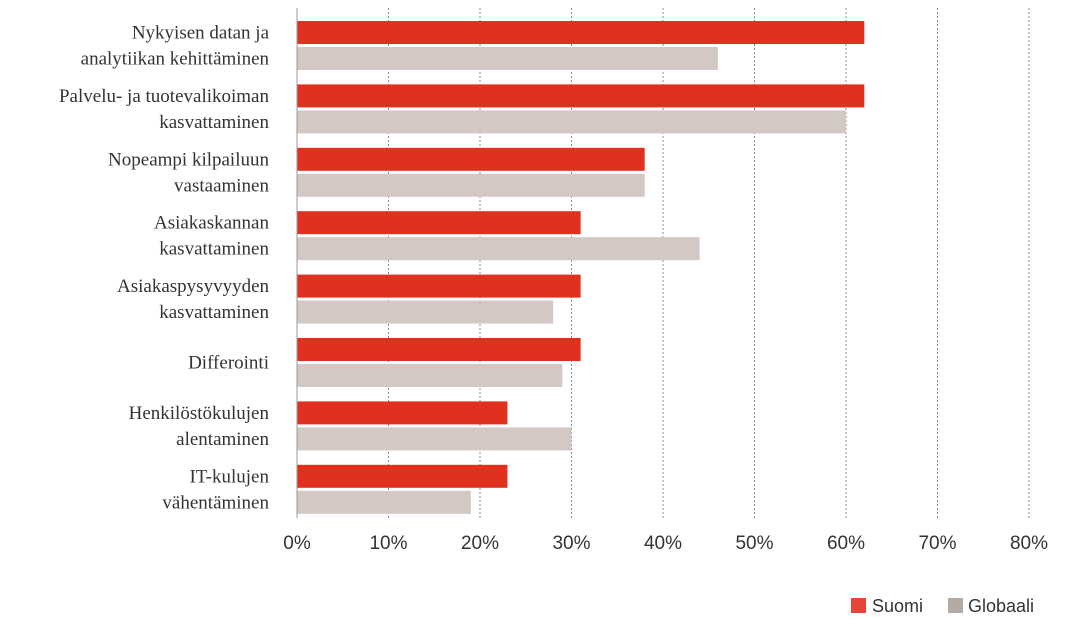  I want to click on category-label: Palvelu- ja tuotevalikoiman, so click(164, 96).